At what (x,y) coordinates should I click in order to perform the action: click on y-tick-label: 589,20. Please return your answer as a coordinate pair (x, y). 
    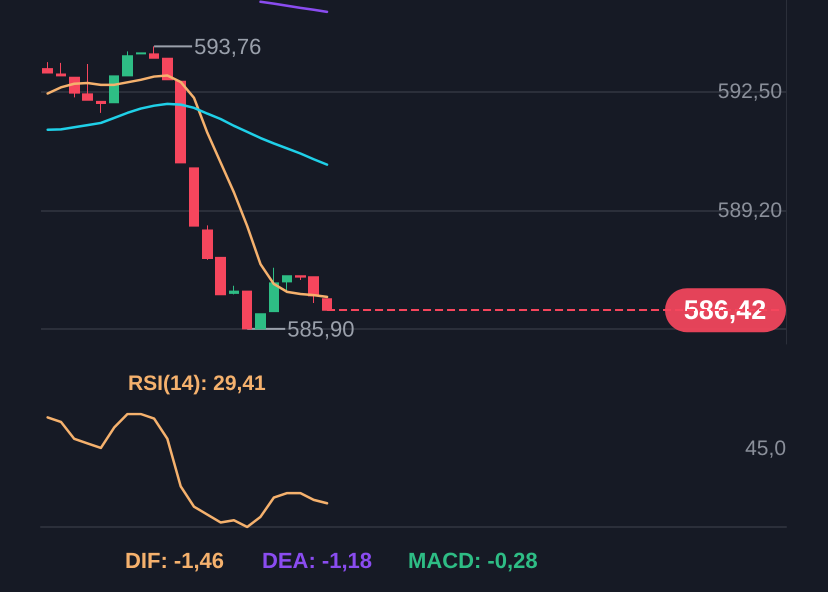
    Looking at the image, I should click on (750, 210).